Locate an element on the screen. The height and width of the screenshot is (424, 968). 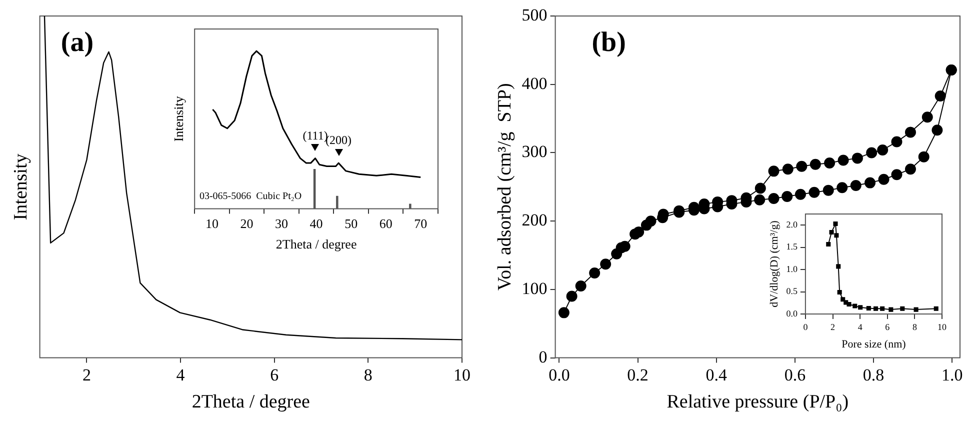
x-axis-title: Relative pressure (P/P₀) is located at coordinates (757, 402).